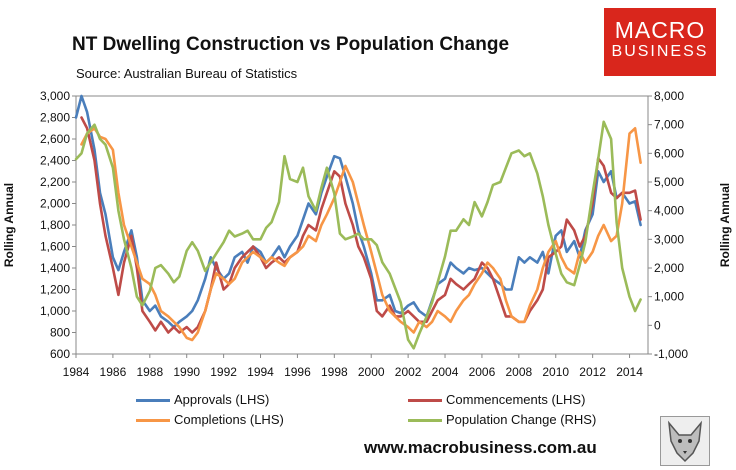 The height and width of the screenshot is (470, 736). I want to click on x-tick-label: 1996, so click(297, 372).